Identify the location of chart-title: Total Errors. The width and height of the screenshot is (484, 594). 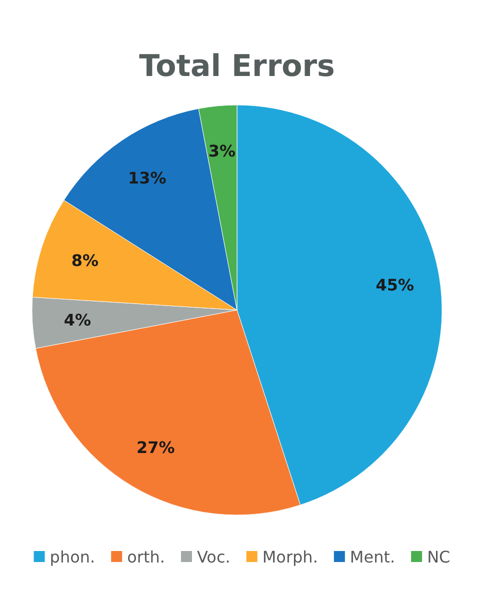
(237, 66).